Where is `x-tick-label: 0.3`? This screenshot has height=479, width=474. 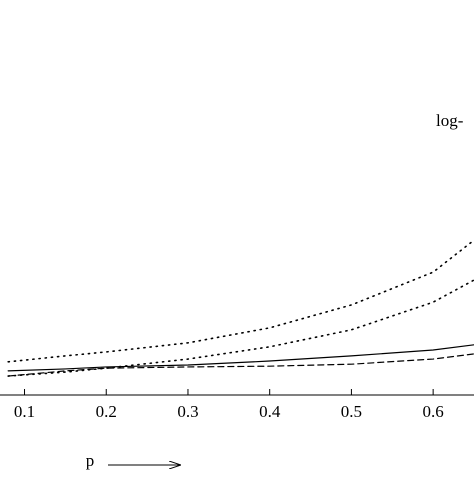 x-tick-label: 0.3 is located at coordinates (187, 411).